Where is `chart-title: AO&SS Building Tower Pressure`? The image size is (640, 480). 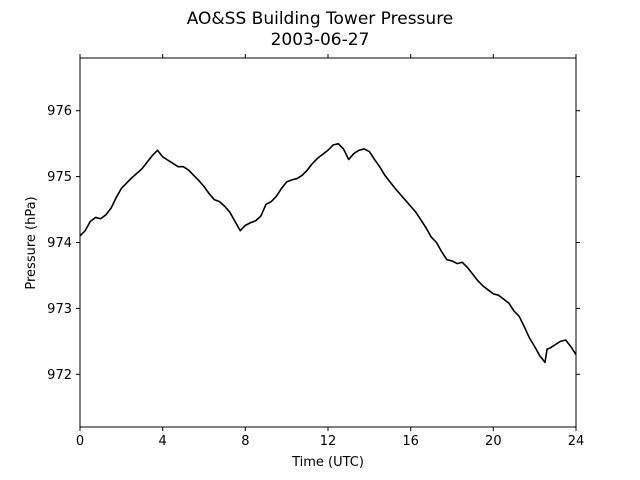 chart-title: AO&SS Building Tower Pressure is located at coordinates (320, 19).